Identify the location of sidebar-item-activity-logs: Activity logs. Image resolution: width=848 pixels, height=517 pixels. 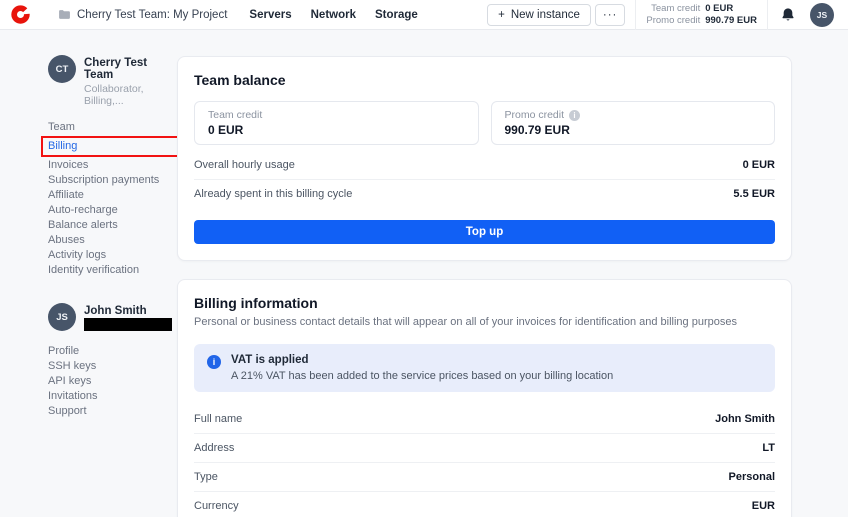
(77, 255).